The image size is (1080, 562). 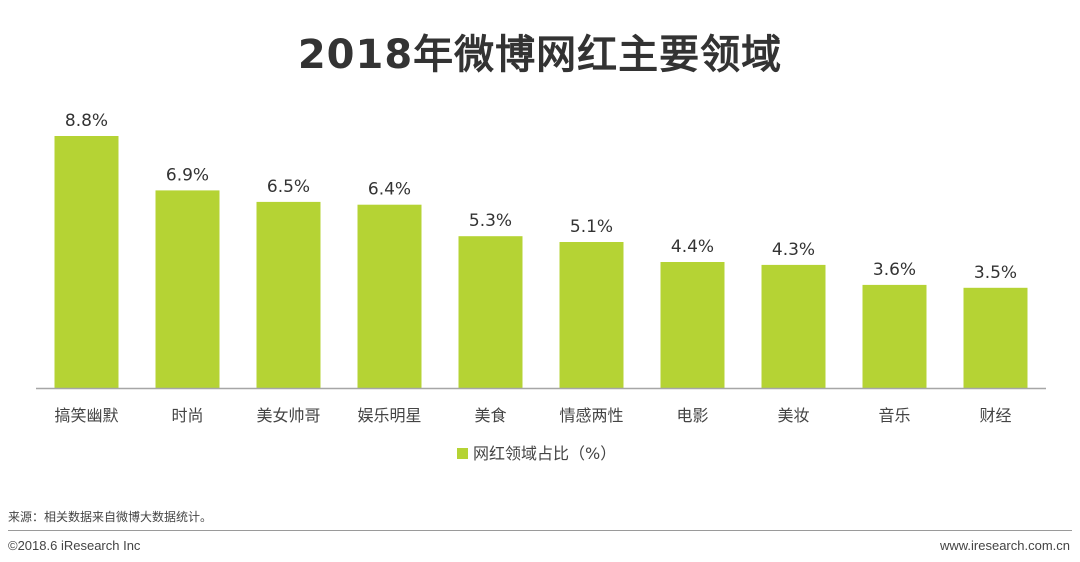 What do you see at coordinates (692, 247) in the screenshot?
I see `bar-value-label: 4.4%` at bounding box center [692, 247].